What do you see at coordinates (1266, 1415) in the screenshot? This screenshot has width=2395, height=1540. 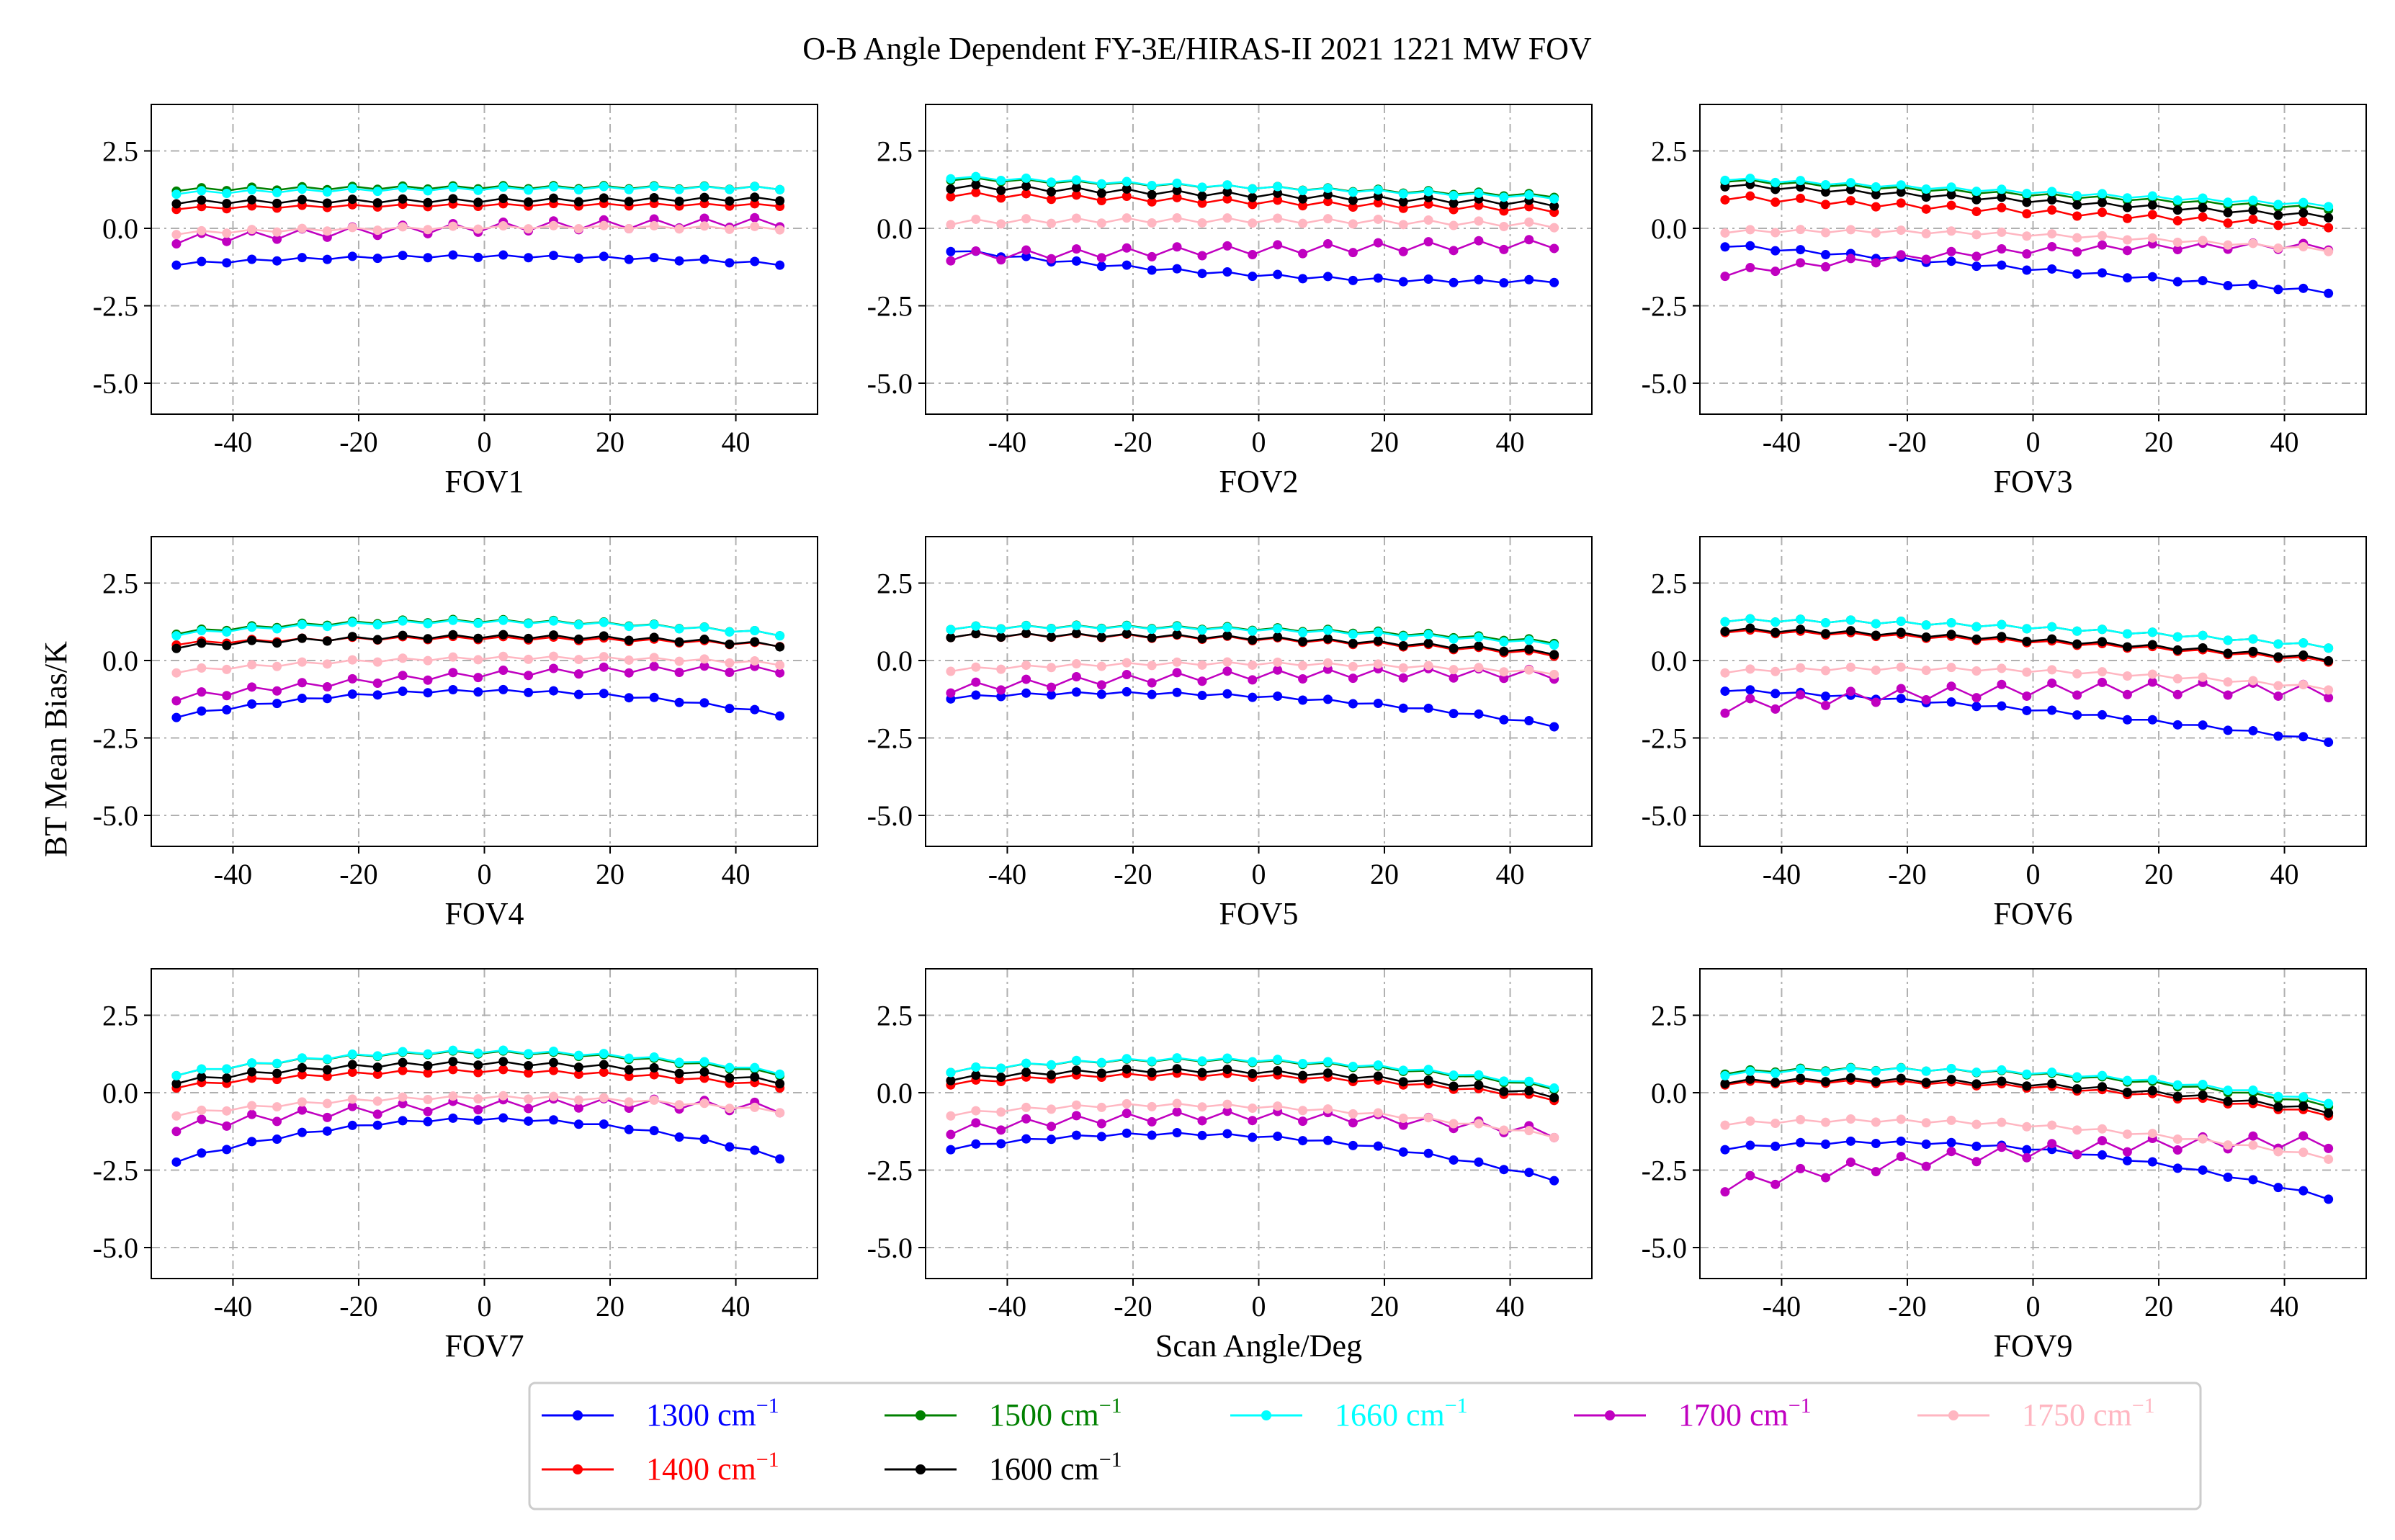 I see `legend-marker` at bounding box center [1266, 1415].